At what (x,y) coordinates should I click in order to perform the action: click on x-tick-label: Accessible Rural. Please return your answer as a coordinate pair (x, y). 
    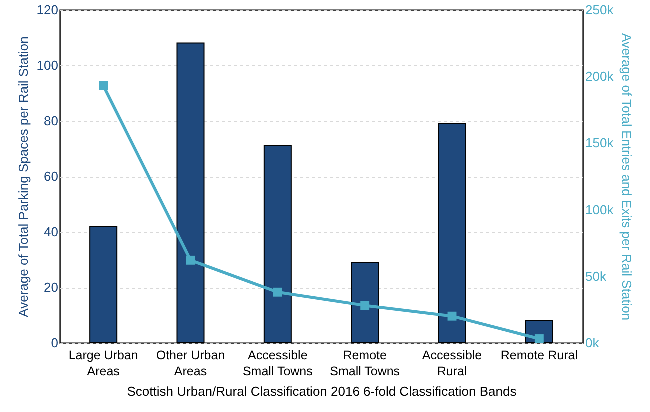
    Looking at the image, I should click on (452, 363).